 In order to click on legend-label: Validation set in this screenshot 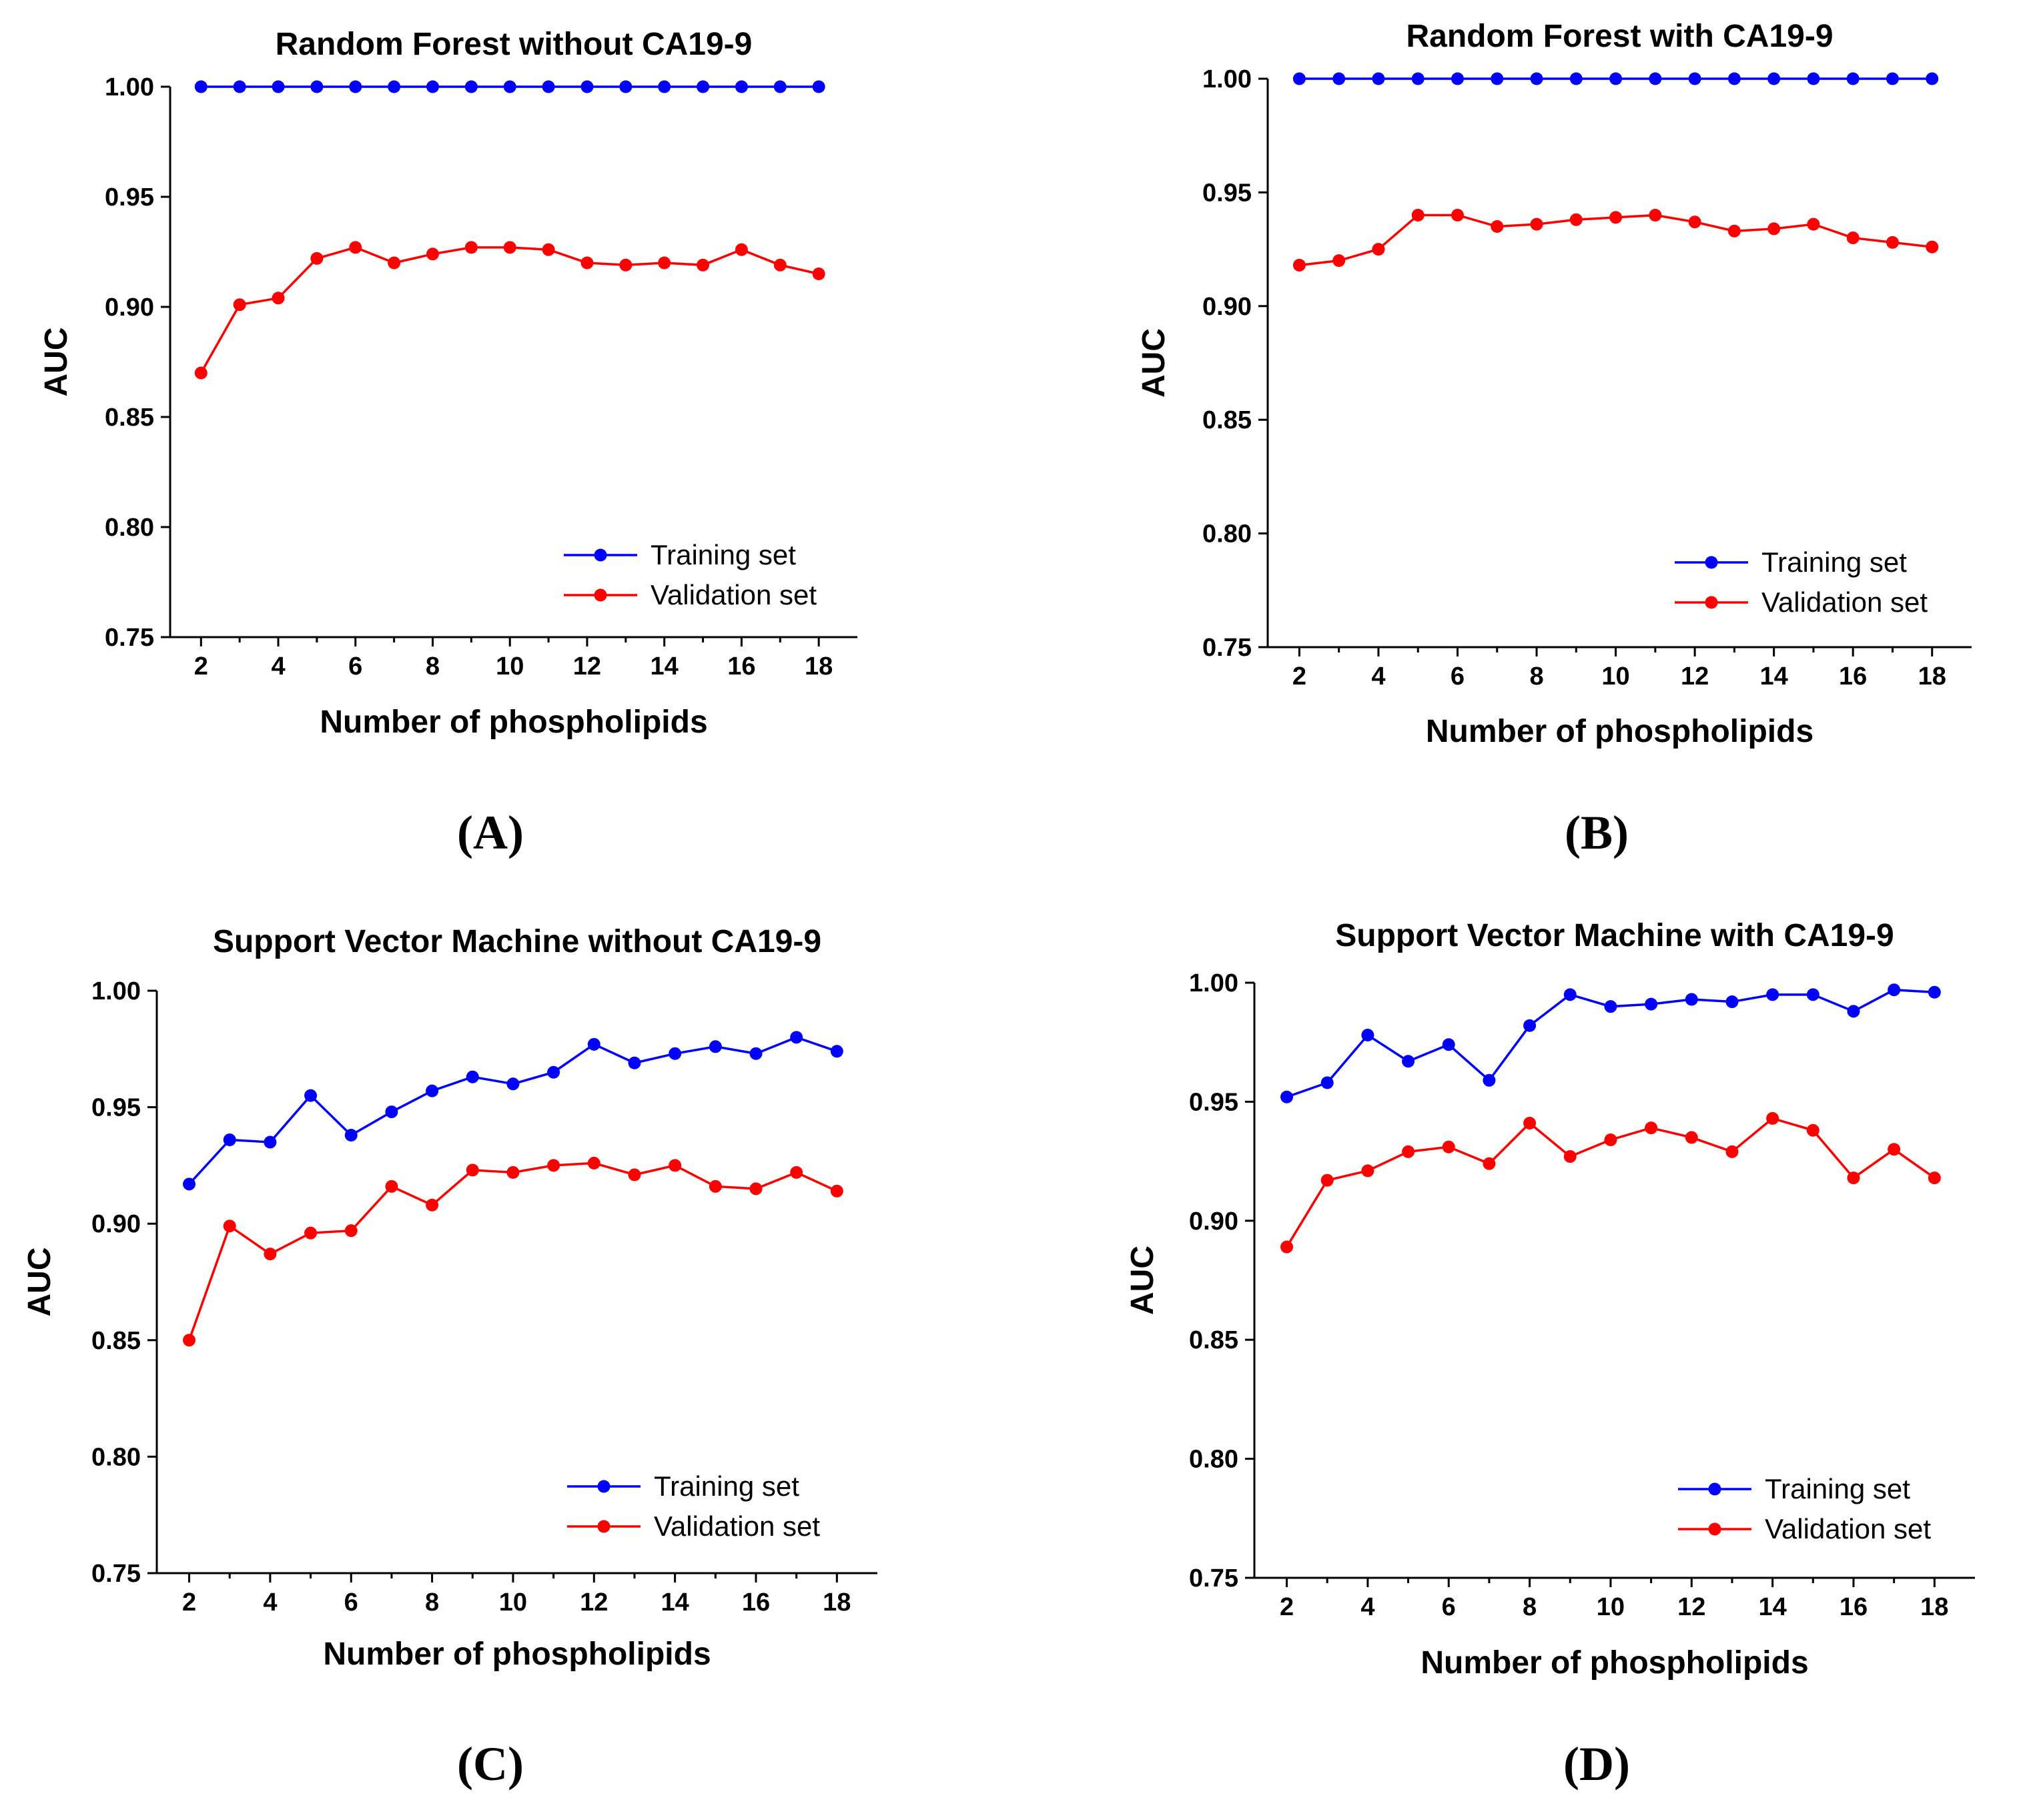, I will do `click(734, 594)`.